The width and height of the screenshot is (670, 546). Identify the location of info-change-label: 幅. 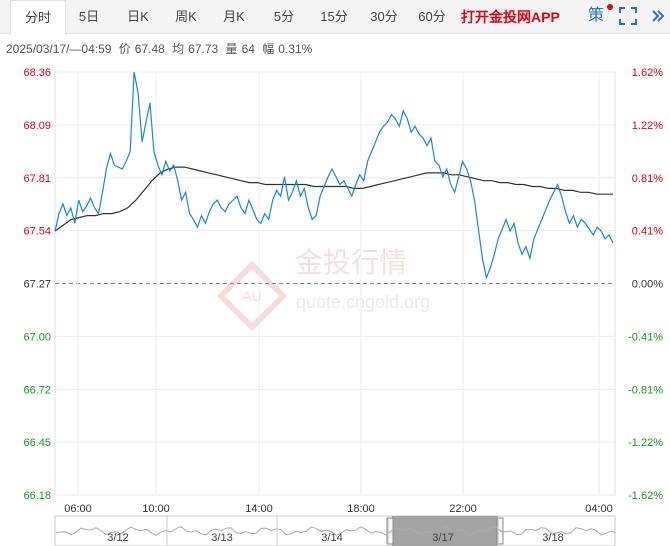
(268, 49).